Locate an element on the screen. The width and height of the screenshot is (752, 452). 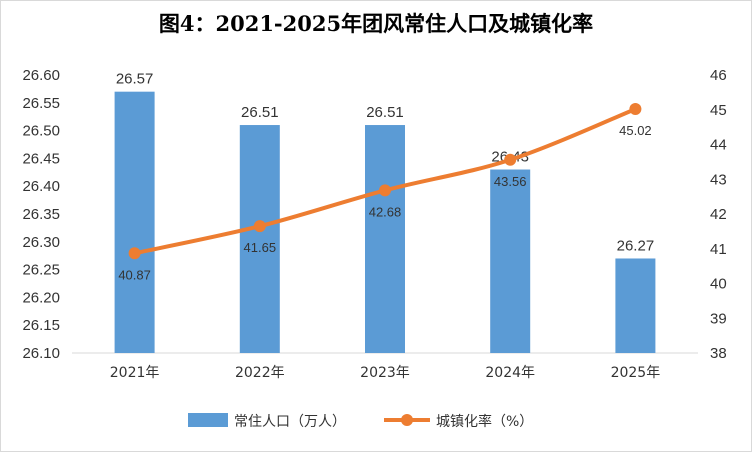
right-tick-label: 46 is located at coordinates (718, 75).